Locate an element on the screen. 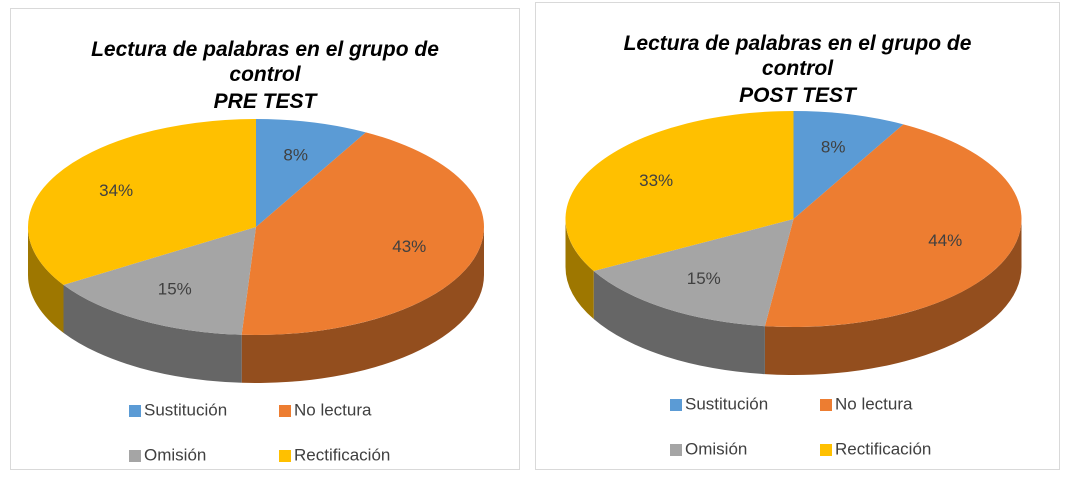  chart-subtitle: PRE TEST is located at coordinates (265, 101).